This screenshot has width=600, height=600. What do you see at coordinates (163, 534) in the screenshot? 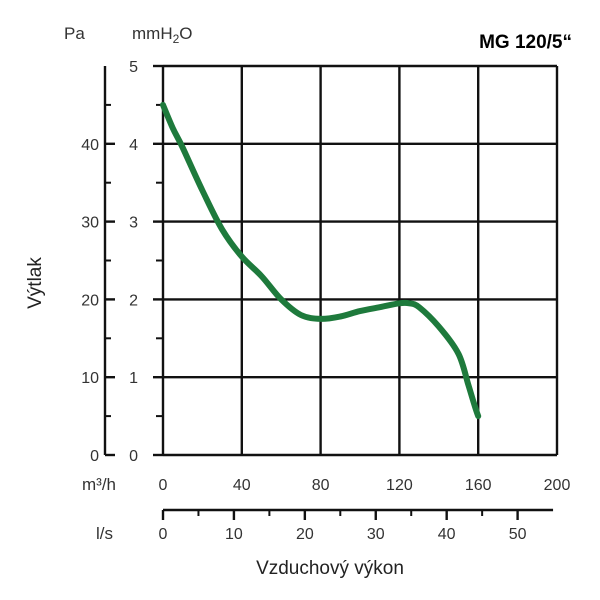
I see `x-tick-label-ls-0: 0` at bounding box center [163, 534].